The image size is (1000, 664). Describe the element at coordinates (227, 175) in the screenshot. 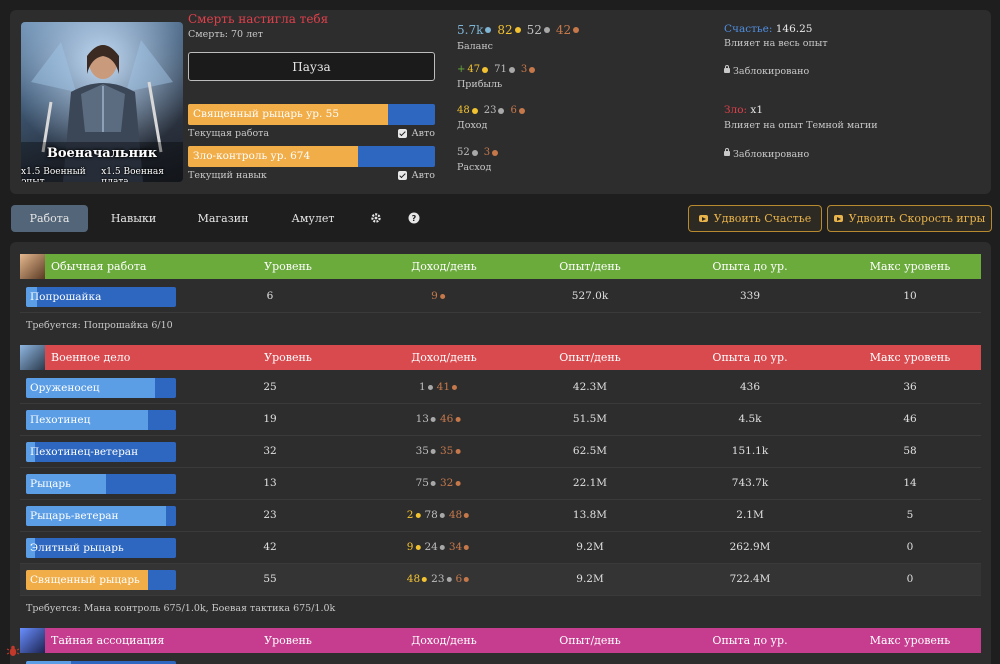

I see `current-skill-caption: Текущий навык` at that location.